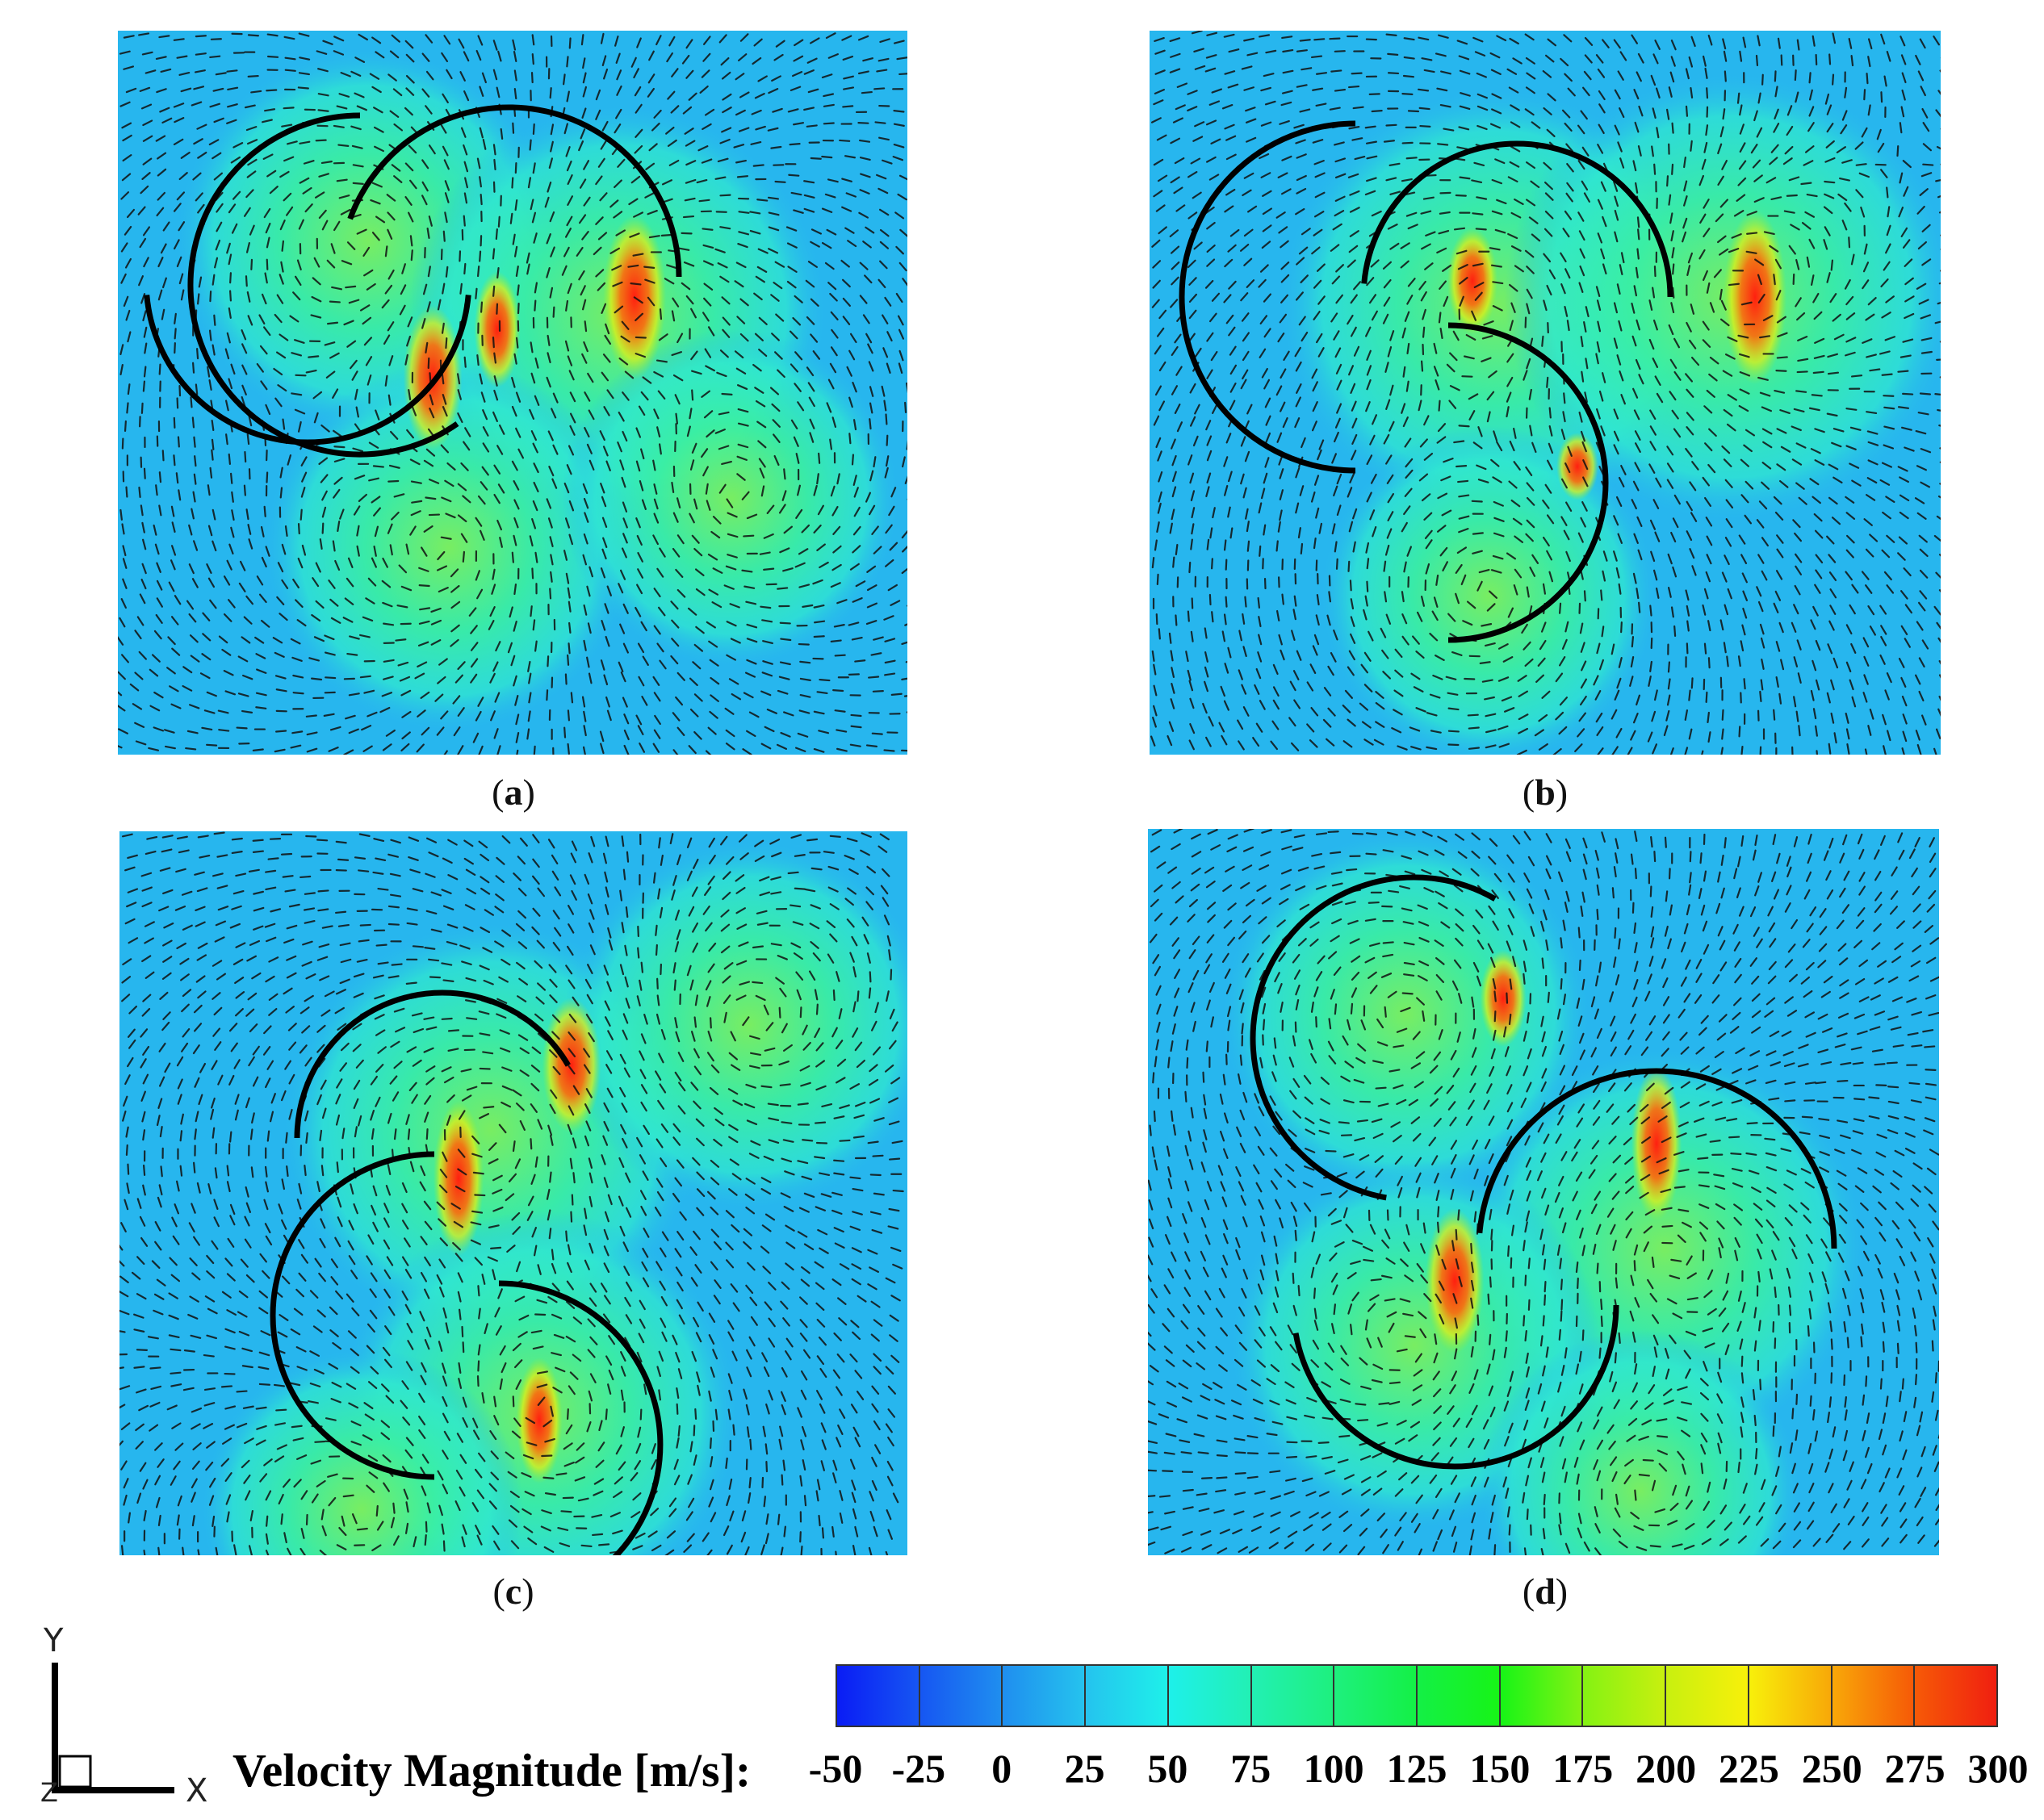 Image resolution: width=2044 pixels, height=1820 pixels. I want to click on colorbar-tick-label: -25, so click(919, 1768).